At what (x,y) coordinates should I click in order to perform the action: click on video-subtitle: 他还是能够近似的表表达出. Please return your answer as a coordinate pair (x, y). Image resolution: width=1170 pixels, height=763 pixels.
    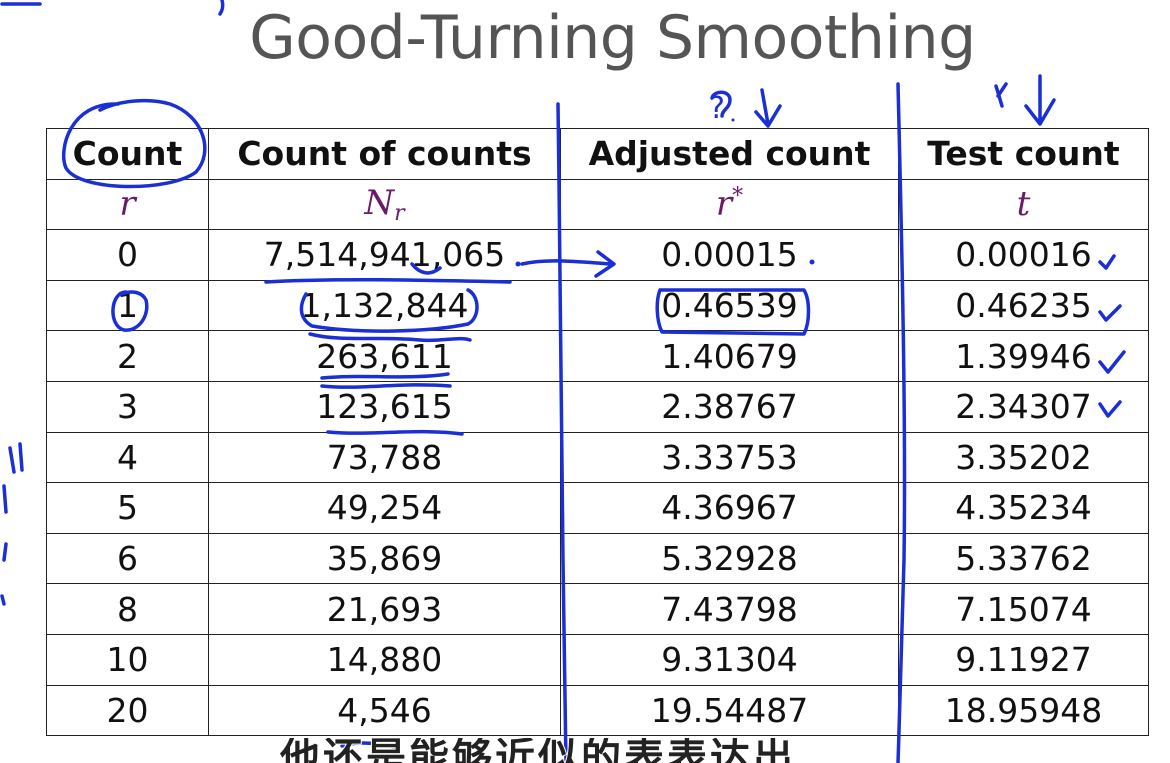
    Looking at the image, I should click on (590, 750).